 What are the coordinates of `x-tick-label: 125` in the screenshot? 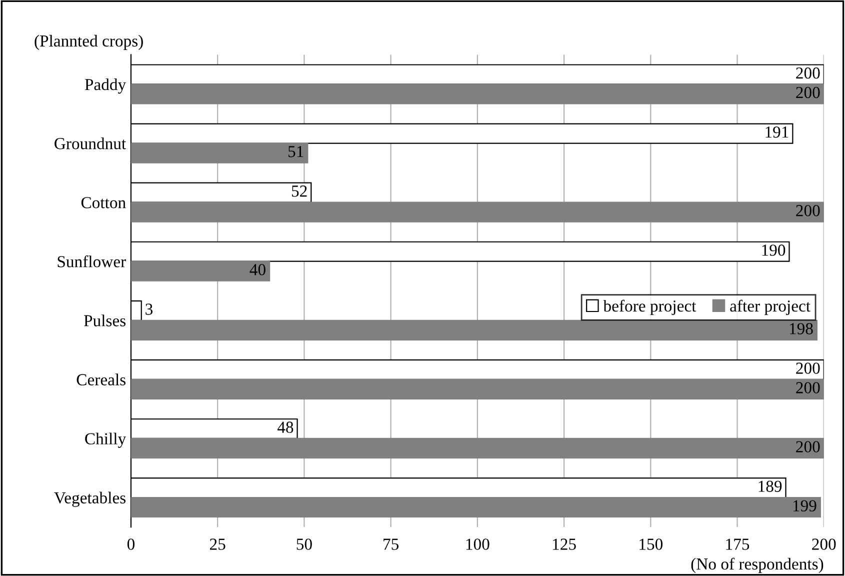 It's located at (564, 544).